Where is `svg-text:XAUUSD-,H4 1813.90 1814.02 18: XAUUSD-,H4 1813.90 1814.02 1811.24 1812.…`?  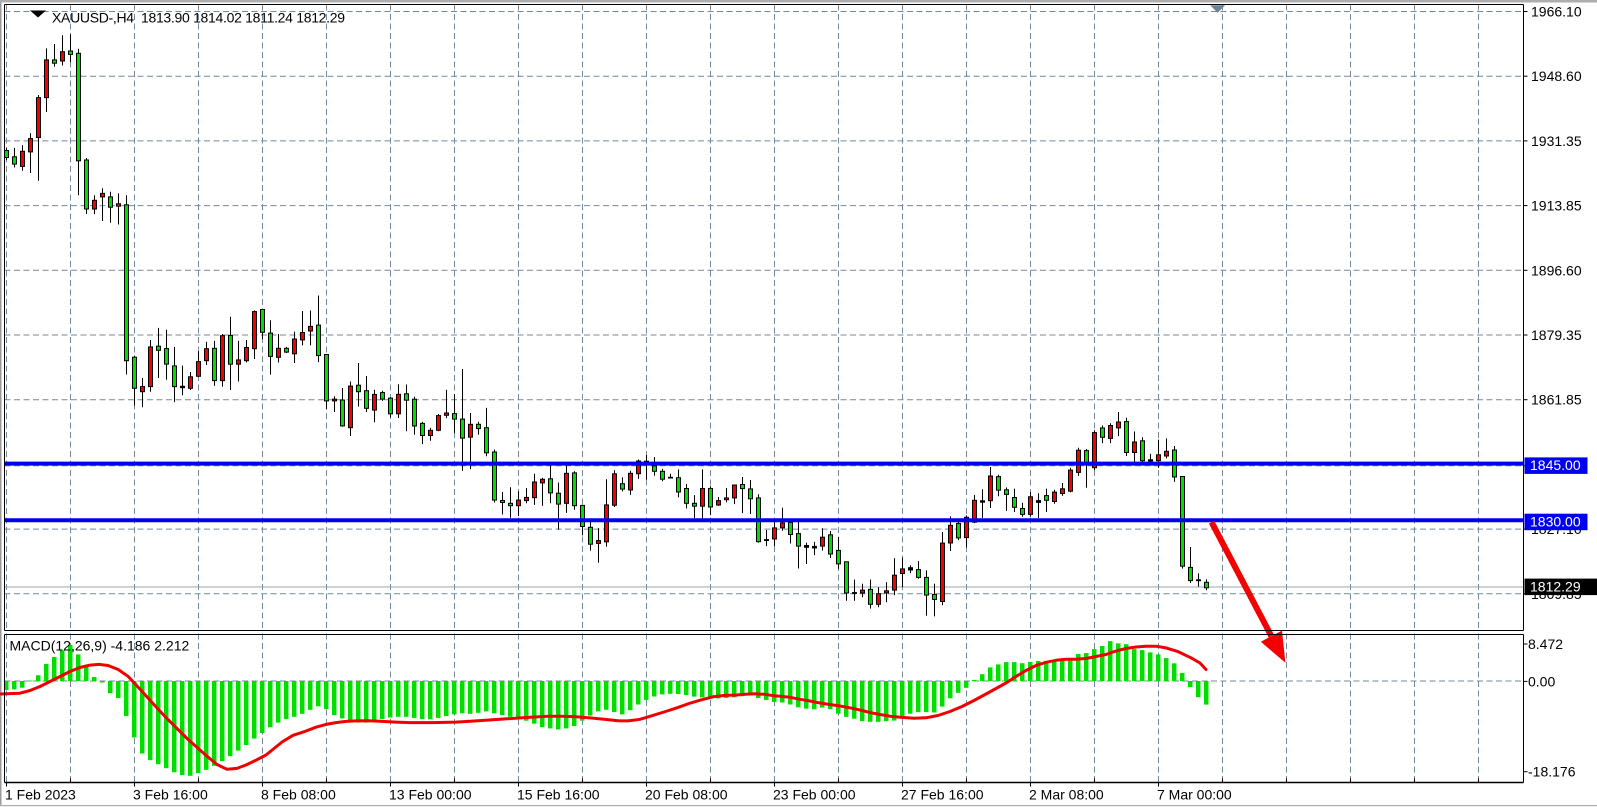 svg-text:XAUUSD-,H4 1813.90 1814.02 18: XAUUSD-,H4 1813.90 1814.02 1811.24 1812.… is located at coordinates (198, 18).